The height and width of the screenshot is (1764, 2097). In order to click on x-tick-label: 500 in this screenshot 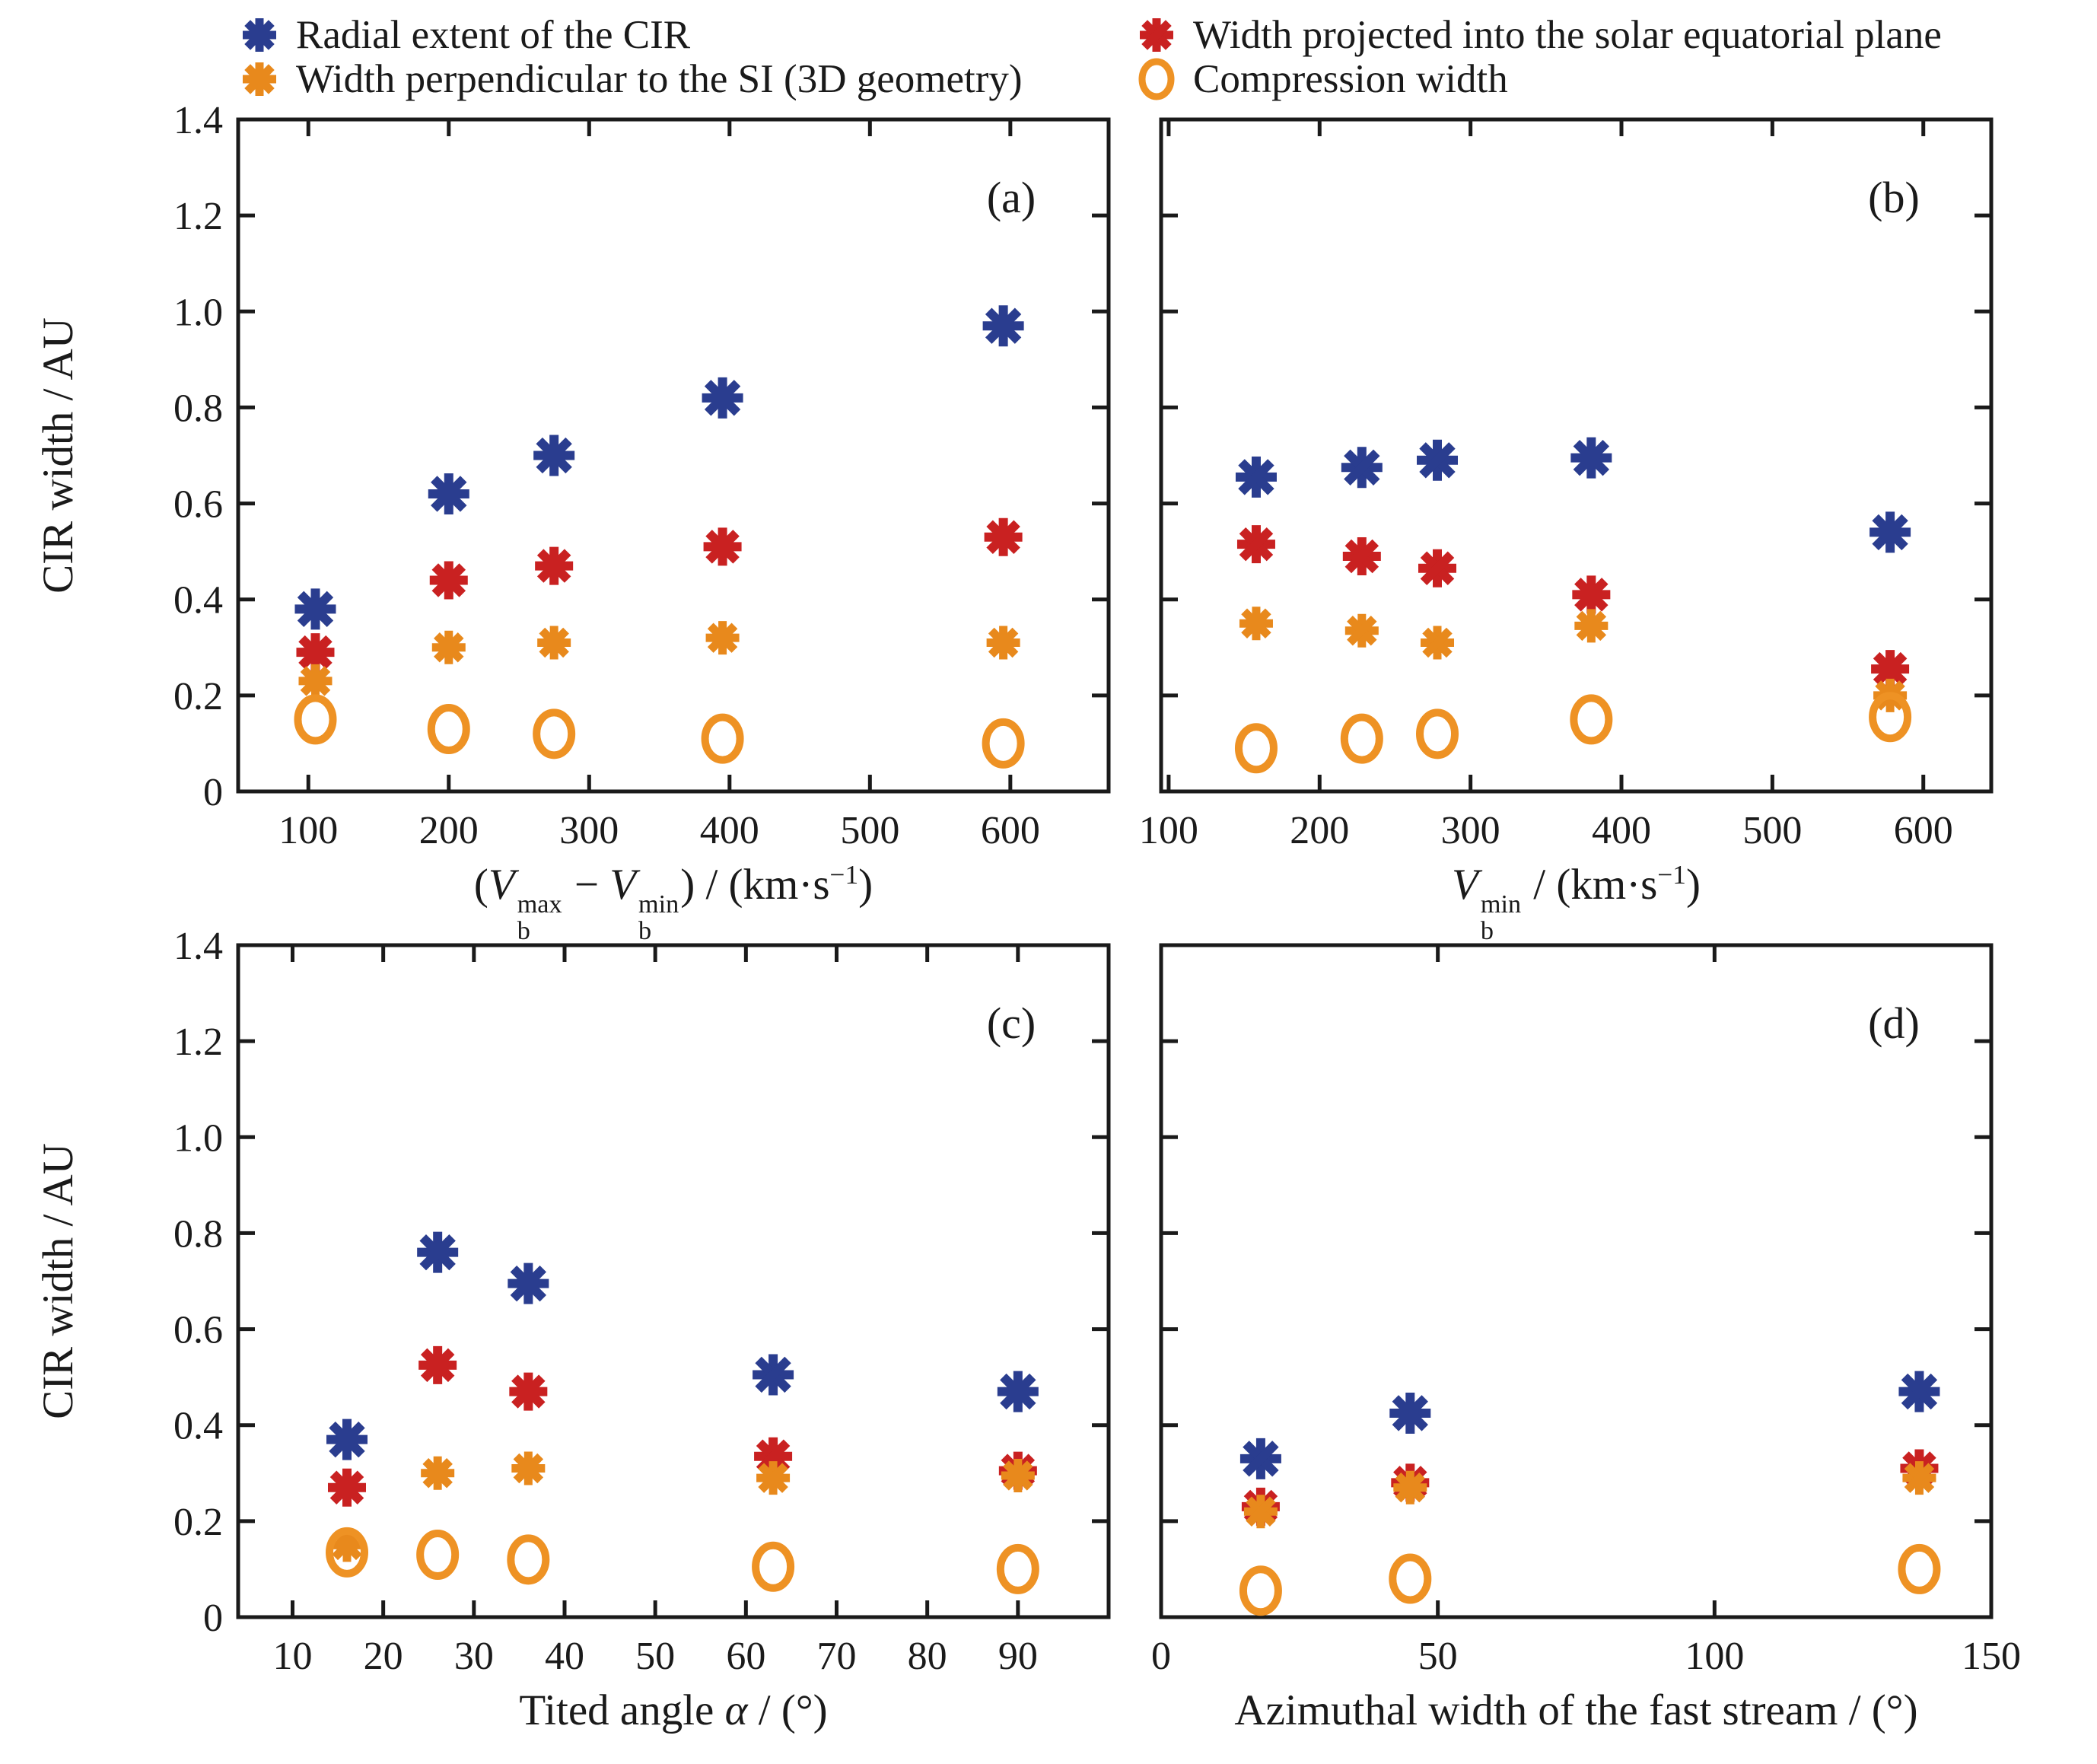, I will do `click(1772, 830)`.